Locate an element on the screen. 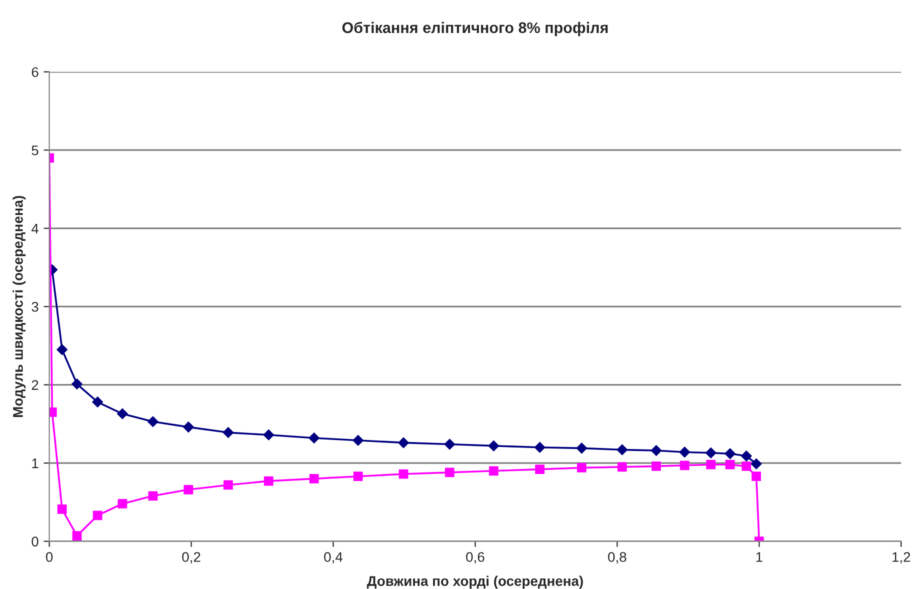 Image resolution: width=913 pixels, height=589 pixels. y-tick-label: 2 is located at coordinates (35, 385).